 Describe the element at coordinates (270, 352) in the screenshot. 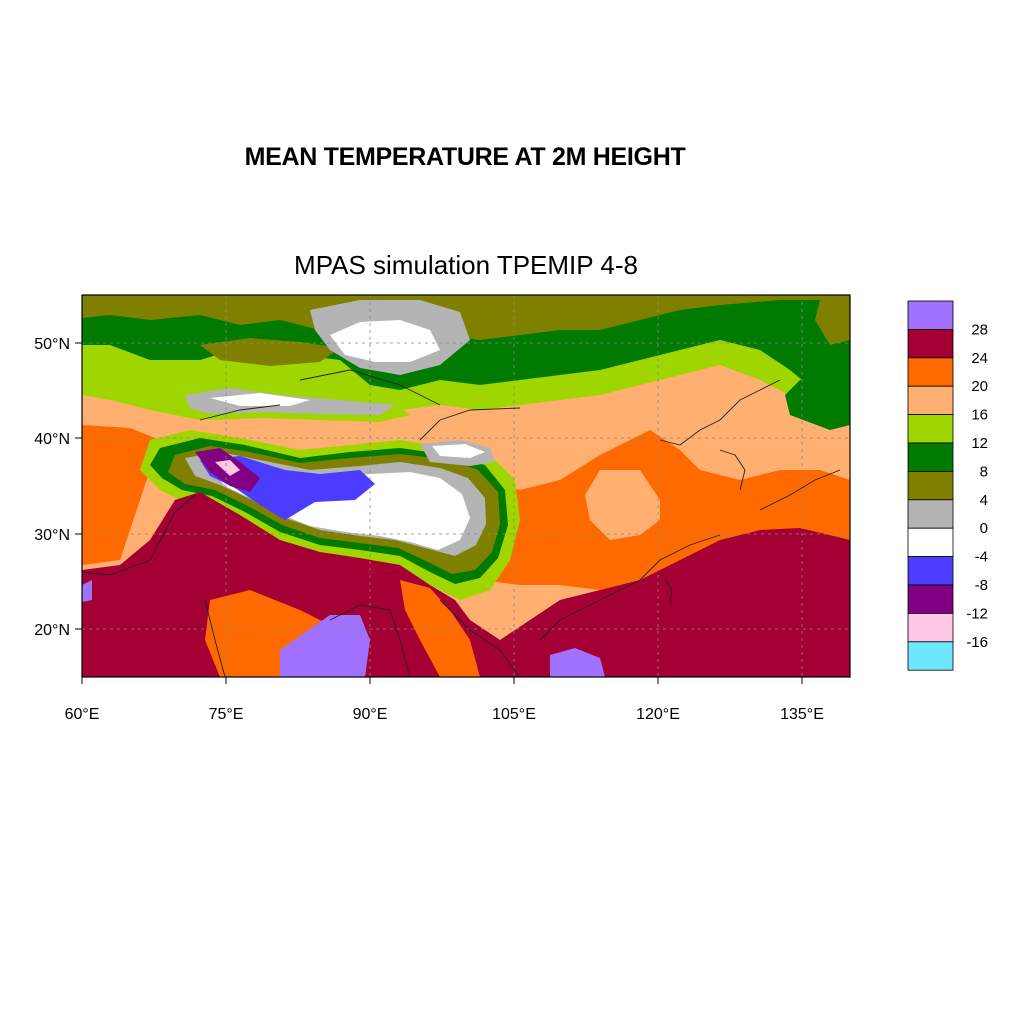

I see `field-4-8-mongolia` at that location.